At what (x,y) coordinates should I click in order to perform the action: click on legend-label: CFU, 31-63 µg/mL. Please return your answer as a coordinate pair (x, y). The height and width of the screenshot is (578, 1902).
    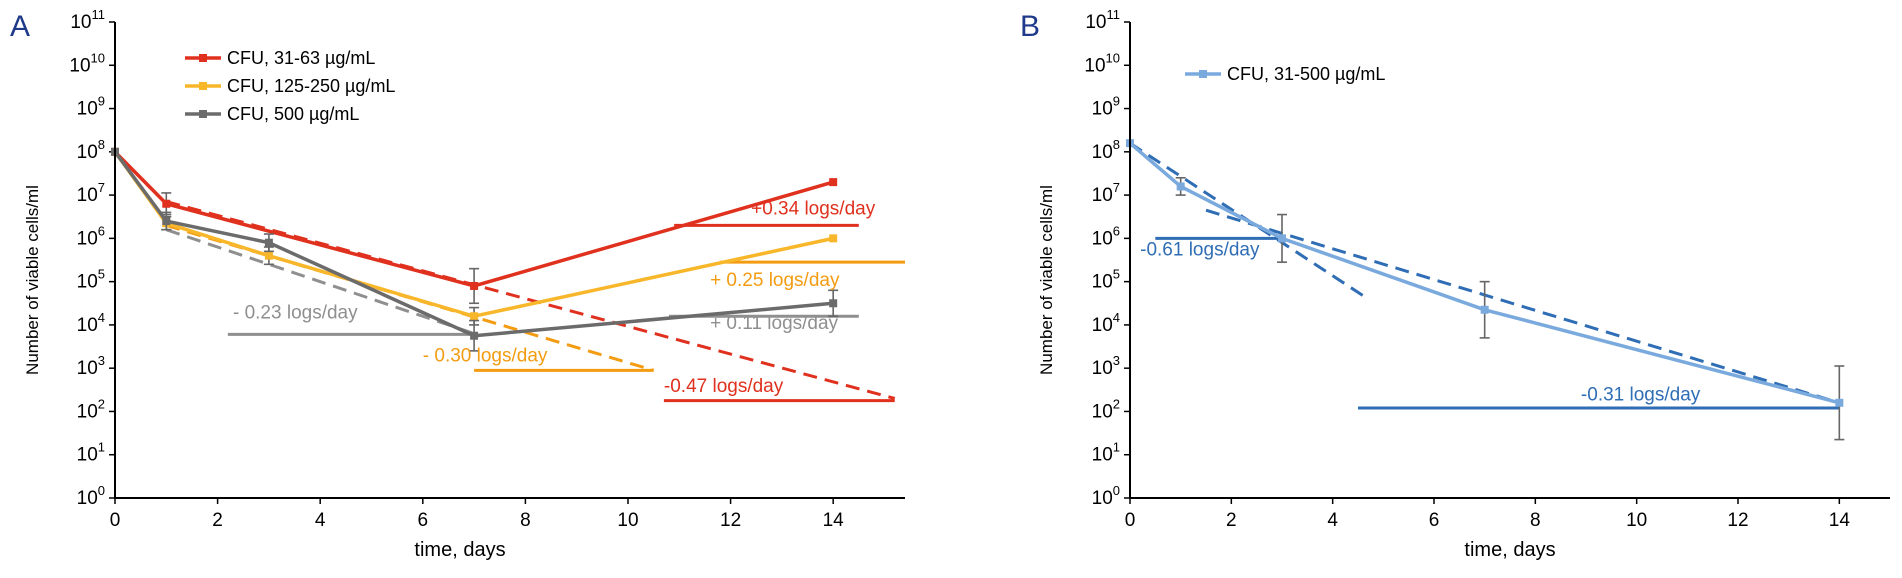
    Looking at the image, I should click on (301, 58).